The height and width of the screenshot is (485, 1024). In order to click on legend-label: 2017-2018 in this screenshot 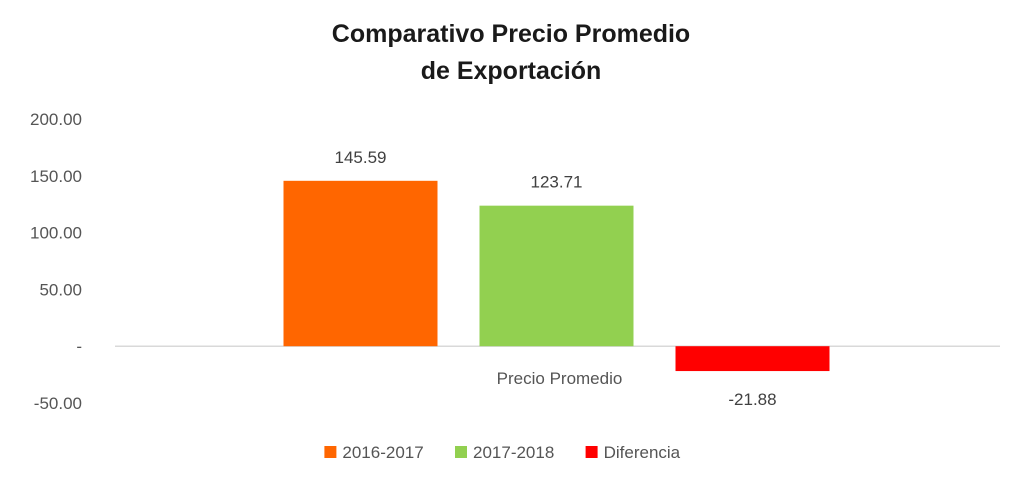, I will do `click(513, 452)`.